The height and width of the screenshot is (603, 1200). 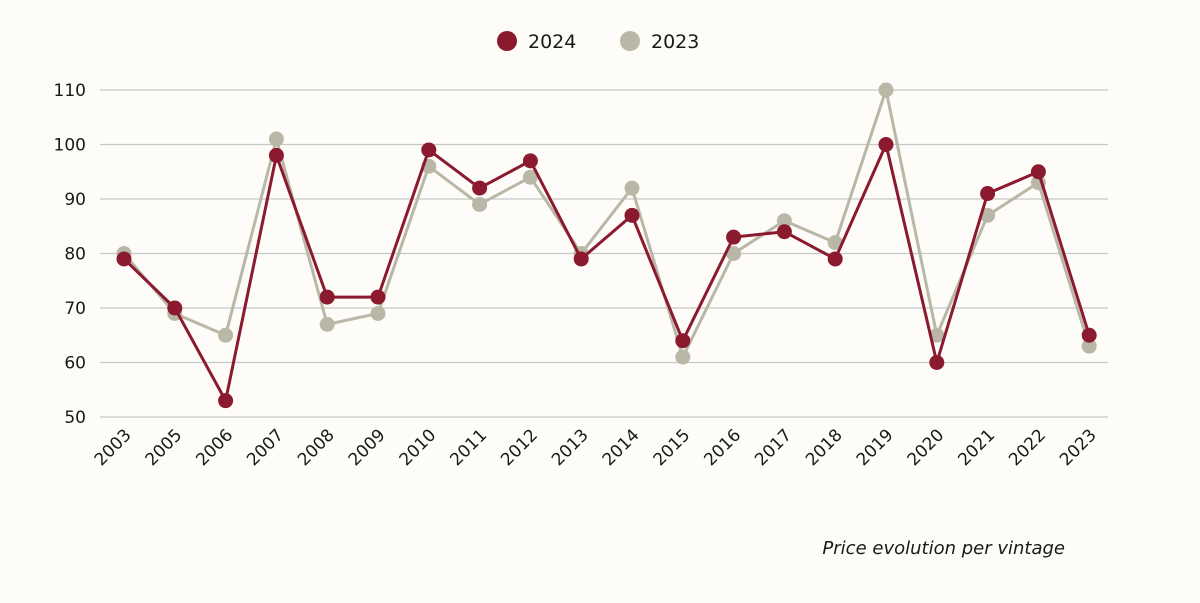 What do you see at coordinates (570, 447) in the screenshot?
I see `x-tick-label: 2013` at bounding box center [570, 447].